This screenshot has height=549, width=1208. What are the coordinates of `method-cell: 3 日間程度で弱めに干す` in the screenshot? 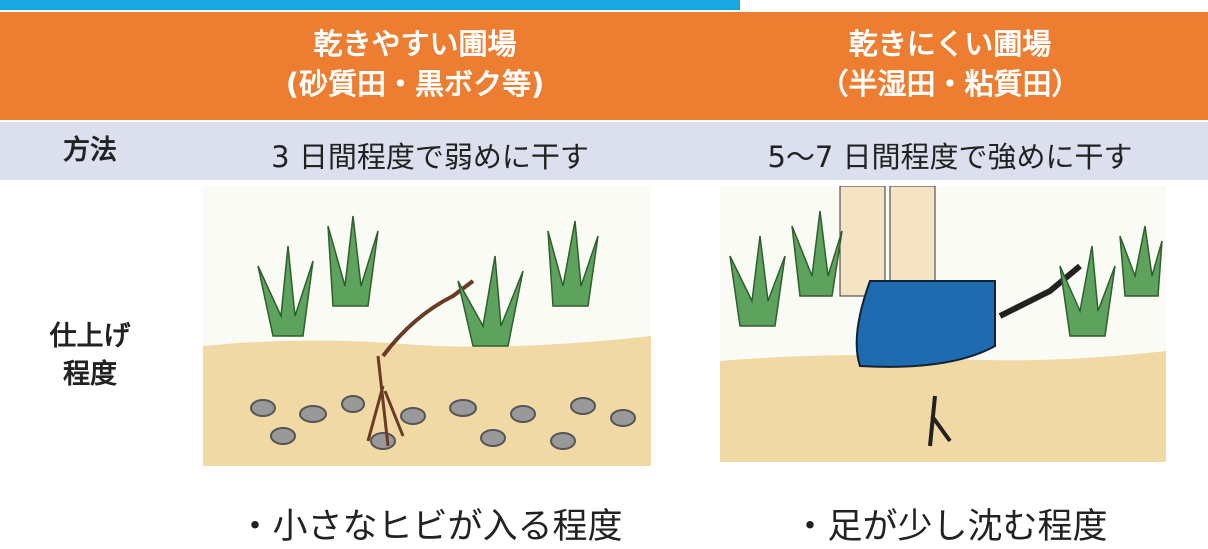 It's located at (430, 157).